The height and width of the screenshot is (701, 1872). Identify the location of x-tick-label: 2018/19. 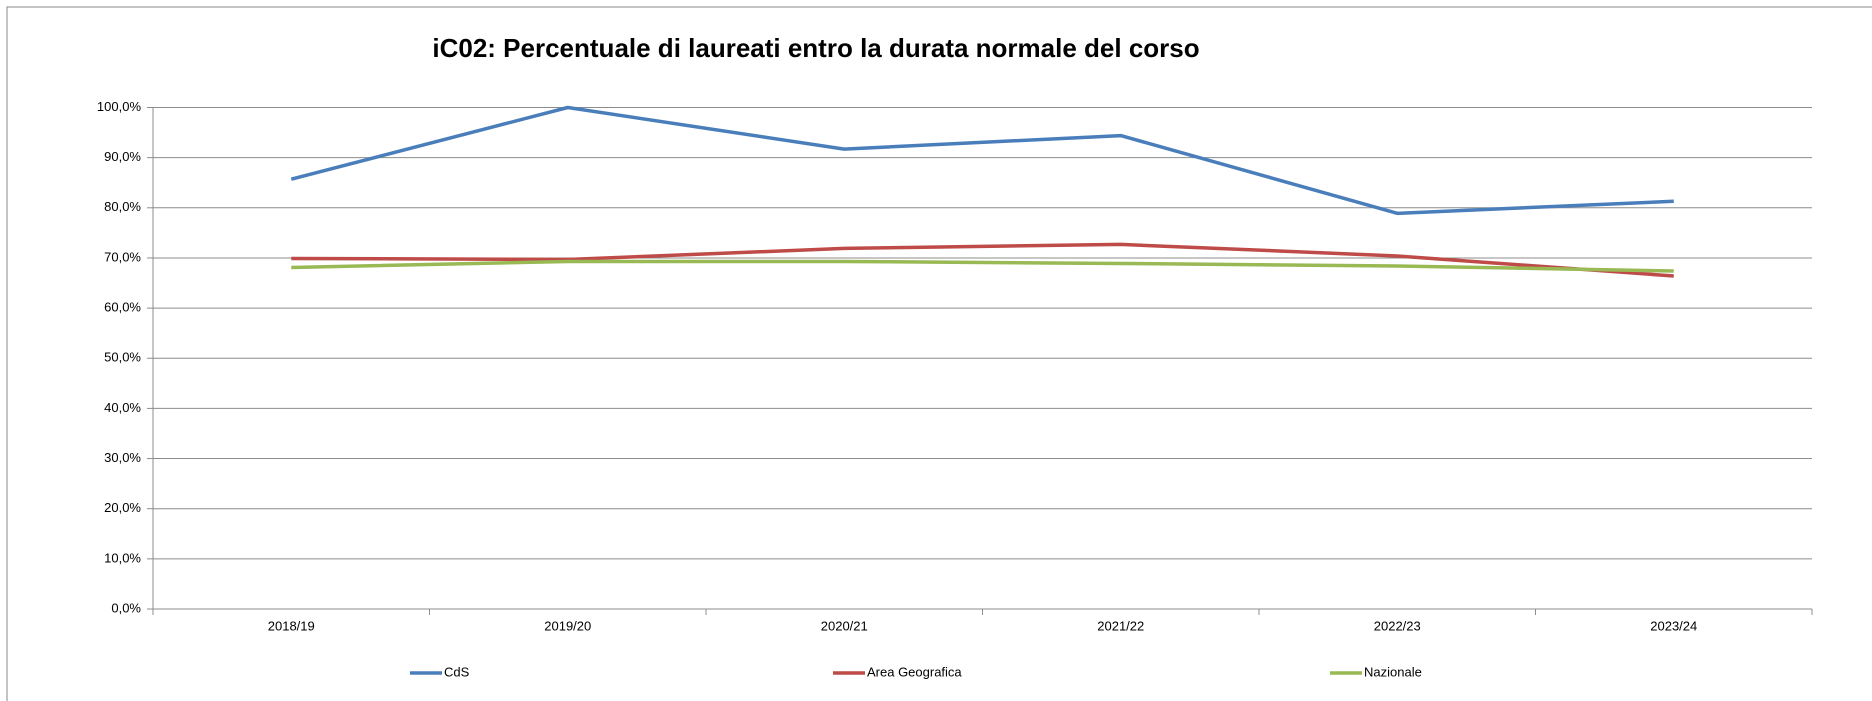
(291, 625).